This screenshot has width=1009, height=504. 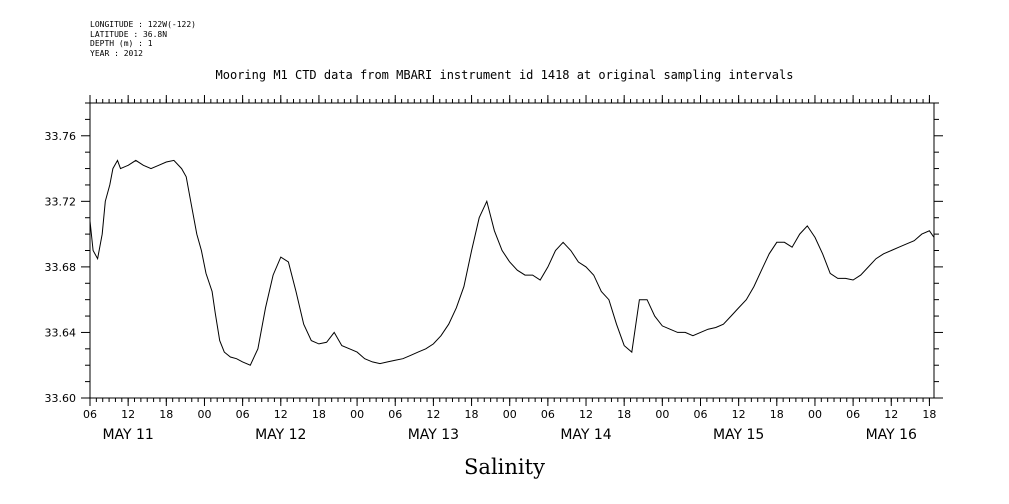 What do you see at coordinates (280, 435) in the screenshot?
I see `x-day-label: MAY 12` at bounding box center [280, 435].